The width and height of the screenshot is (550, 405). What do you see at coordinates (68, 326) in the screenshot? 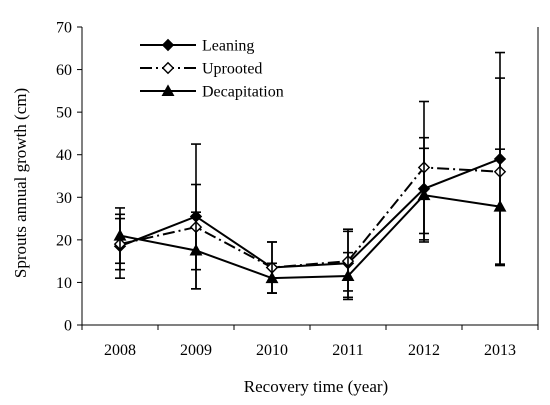
I see `y-tick-label: 0` at bounding box center [68, 326].